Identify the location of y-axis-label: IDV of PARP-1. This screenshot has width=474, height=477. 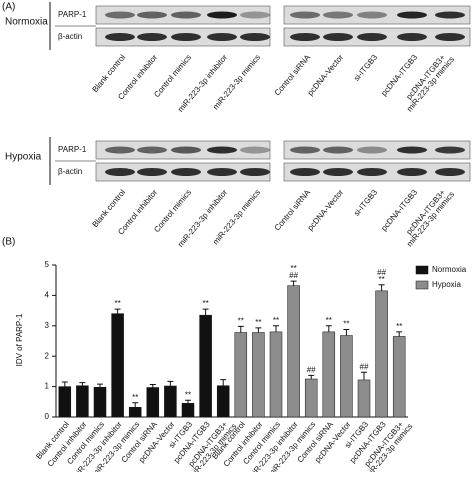
(19, 339).